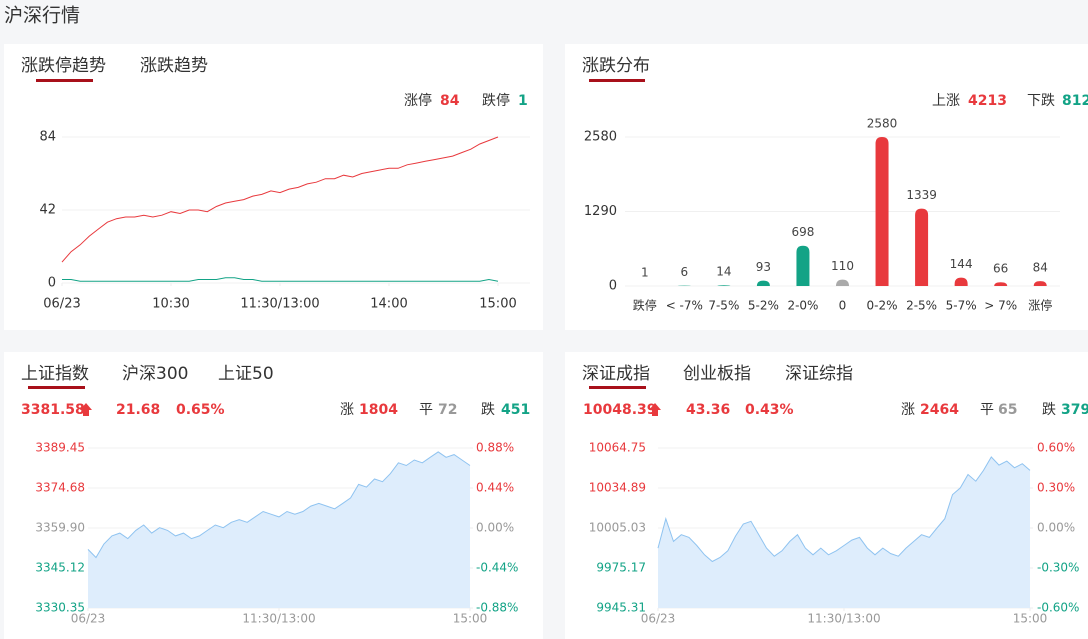 Image resolution: width=1088 pixels, height=639 pixels. I want to click on x-tick-label: 14:00, so click(388, 304).